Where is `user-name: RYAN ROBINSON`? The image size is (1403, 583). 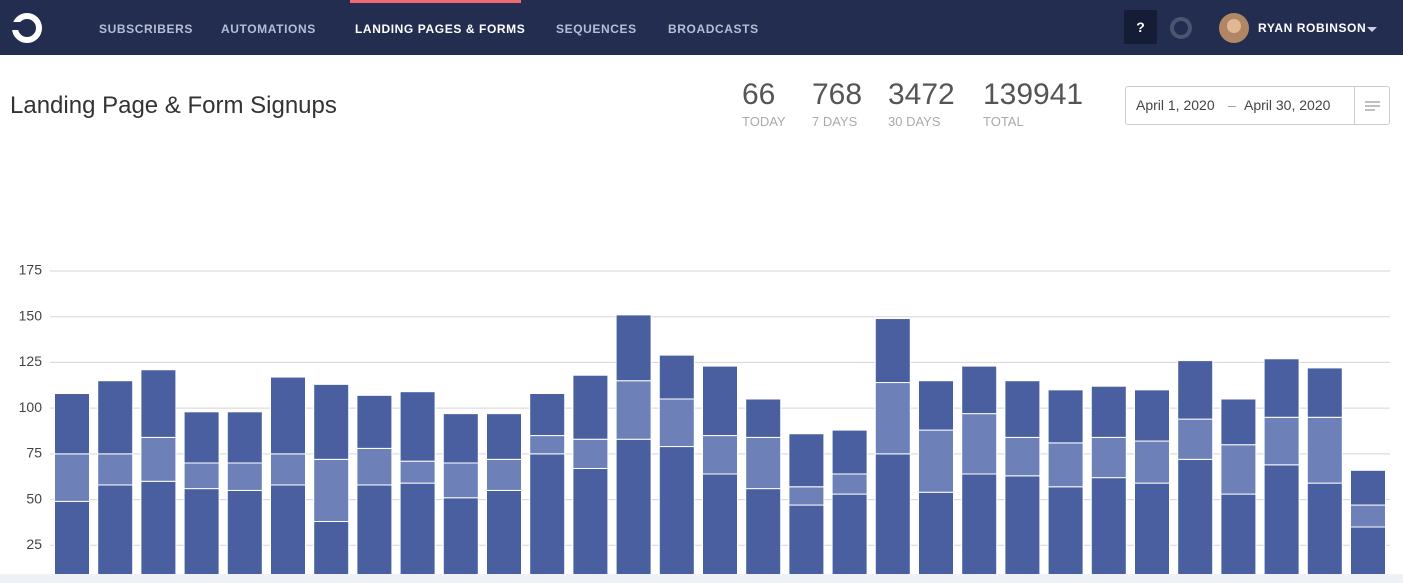 user-name: RYAN ROBINSON is located at coordinates (1312, 28).